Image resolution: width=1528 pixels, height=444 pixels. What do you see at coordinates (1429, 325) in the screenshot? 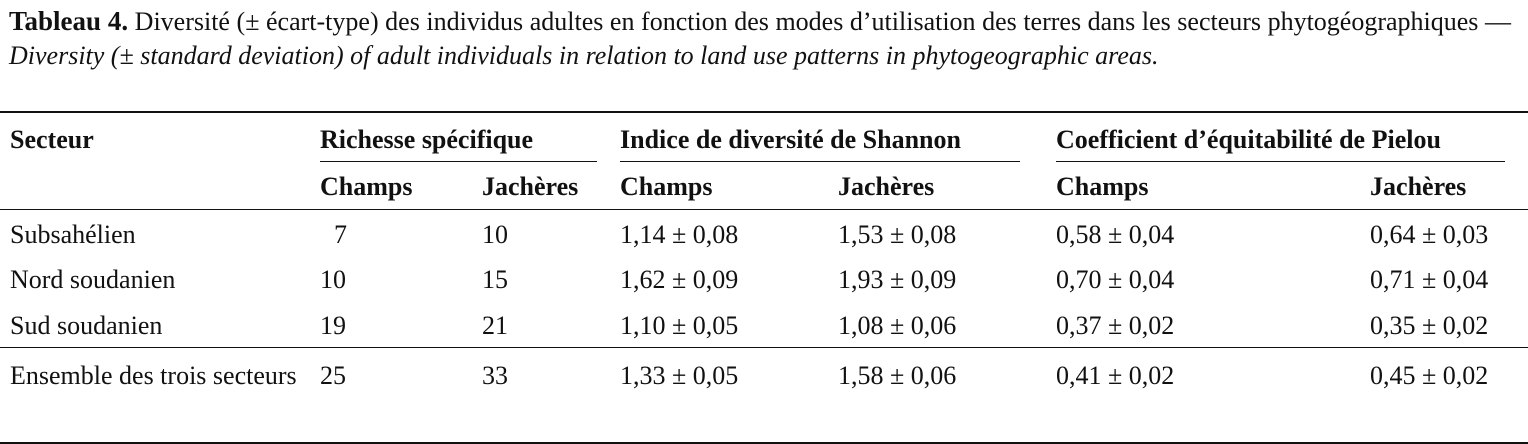
I see `cell: 0,35 ± 0,02` at bounding box center [1429, 325].